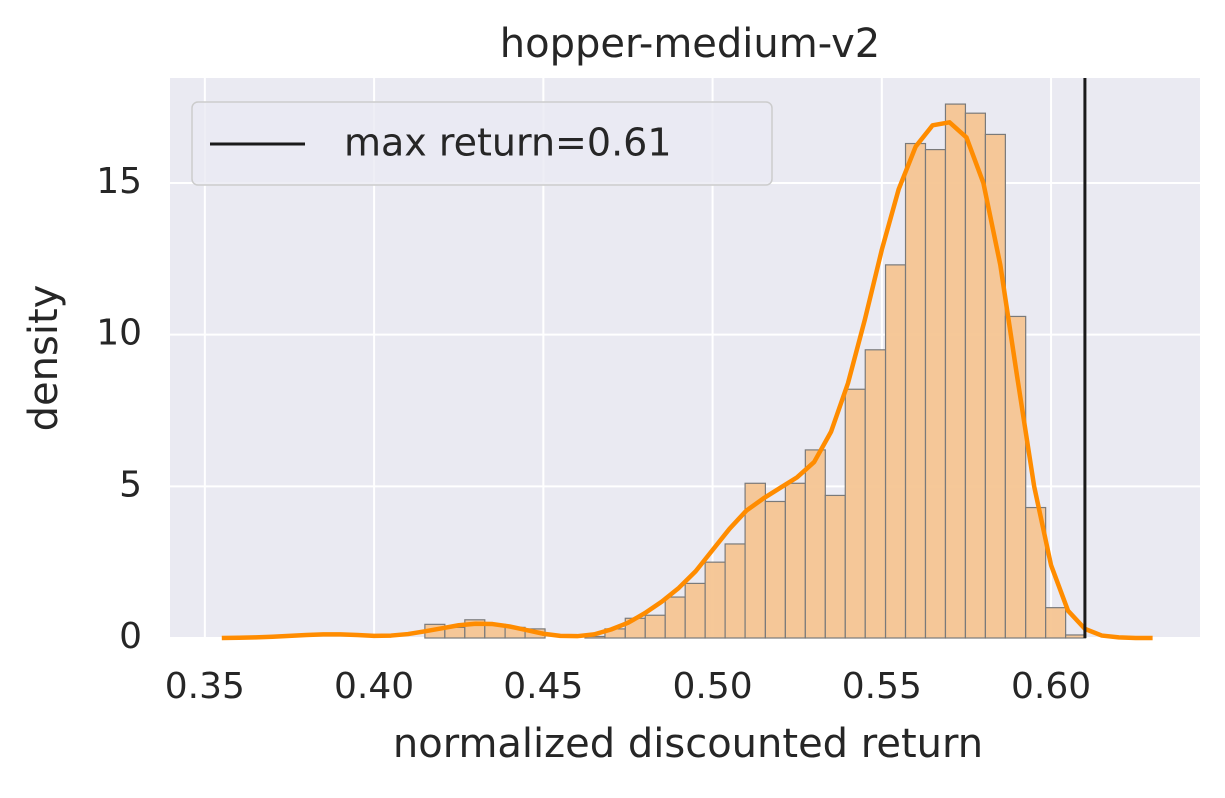 The width and height of the screenshot is (1225, 798). I want to click on legend-label: max return=0.61, so click(508, 143).